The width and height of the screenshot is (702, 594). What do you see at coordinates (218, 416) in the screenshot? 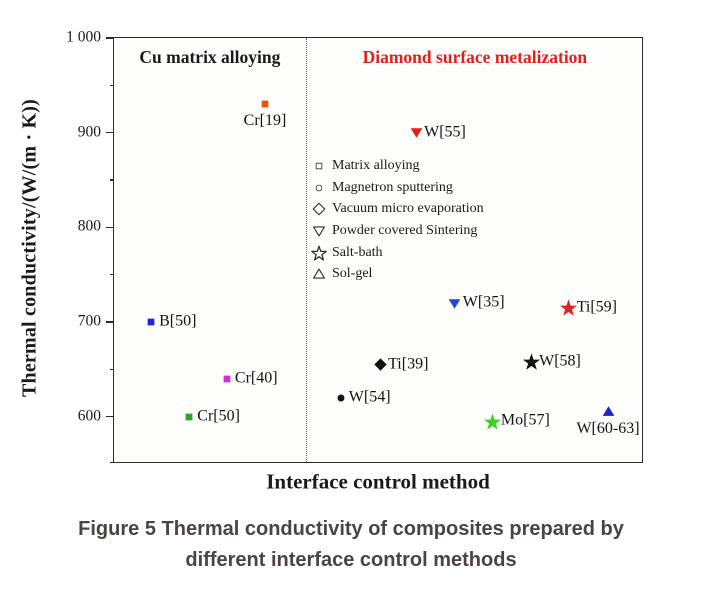
I see `data-point-label: Cr[50]` at bounding box center [218, 416].